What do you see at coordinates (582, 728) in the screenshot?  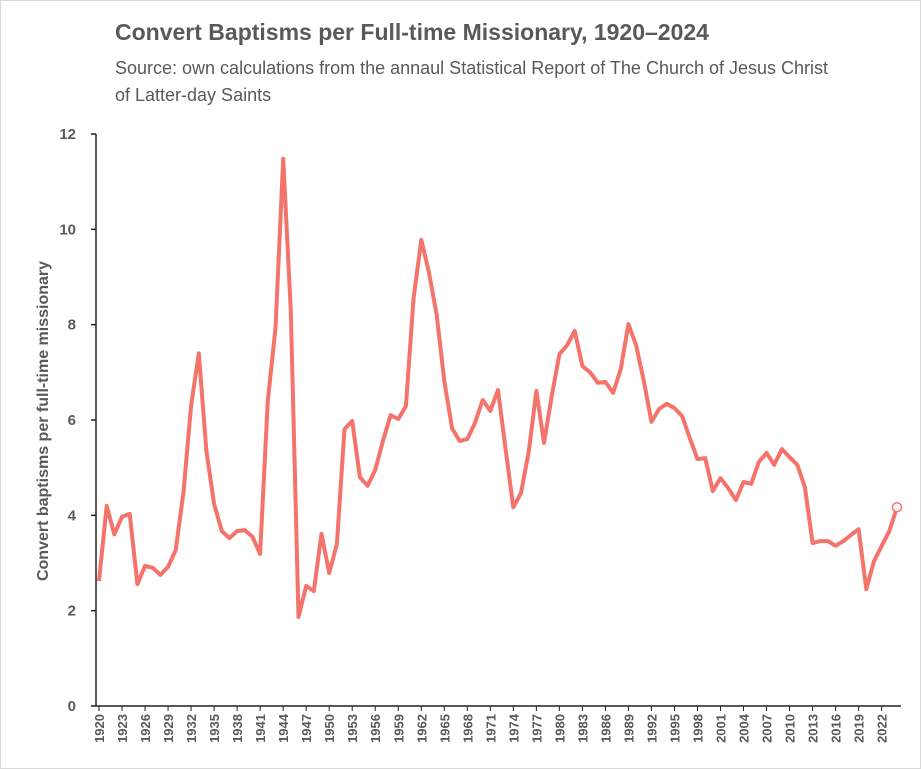 I see `x-tick-label: 1983` at bounding box center [582, 728].